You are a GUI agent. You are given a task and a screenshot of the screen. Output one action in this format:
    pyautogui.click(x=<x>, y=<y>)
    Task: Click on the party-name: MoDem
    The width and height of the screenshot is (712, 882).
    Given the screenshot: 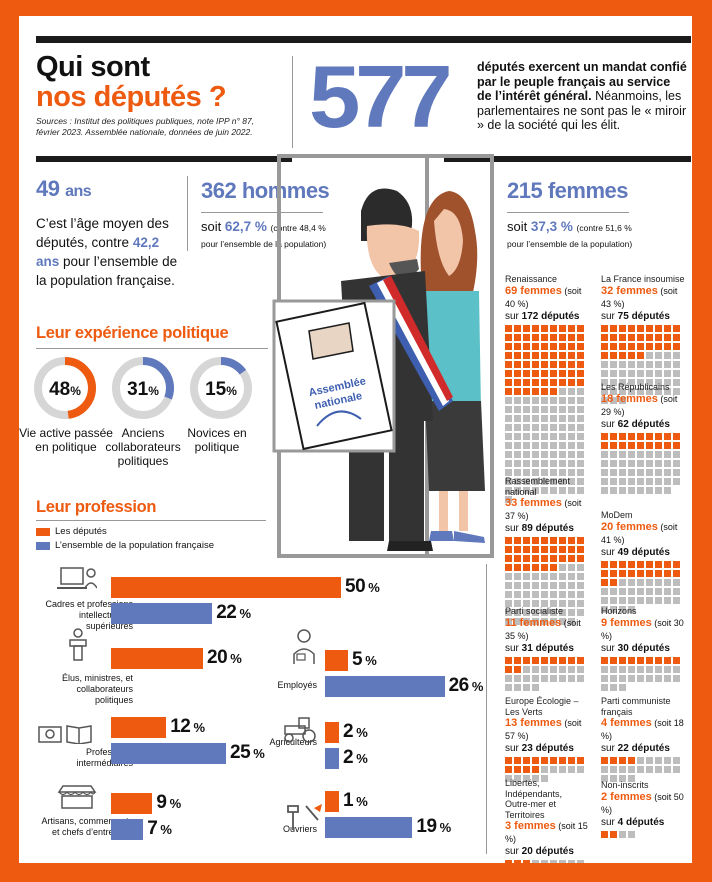 What is the action you would take?
    pyautogui.click(x=617, y=515)
    